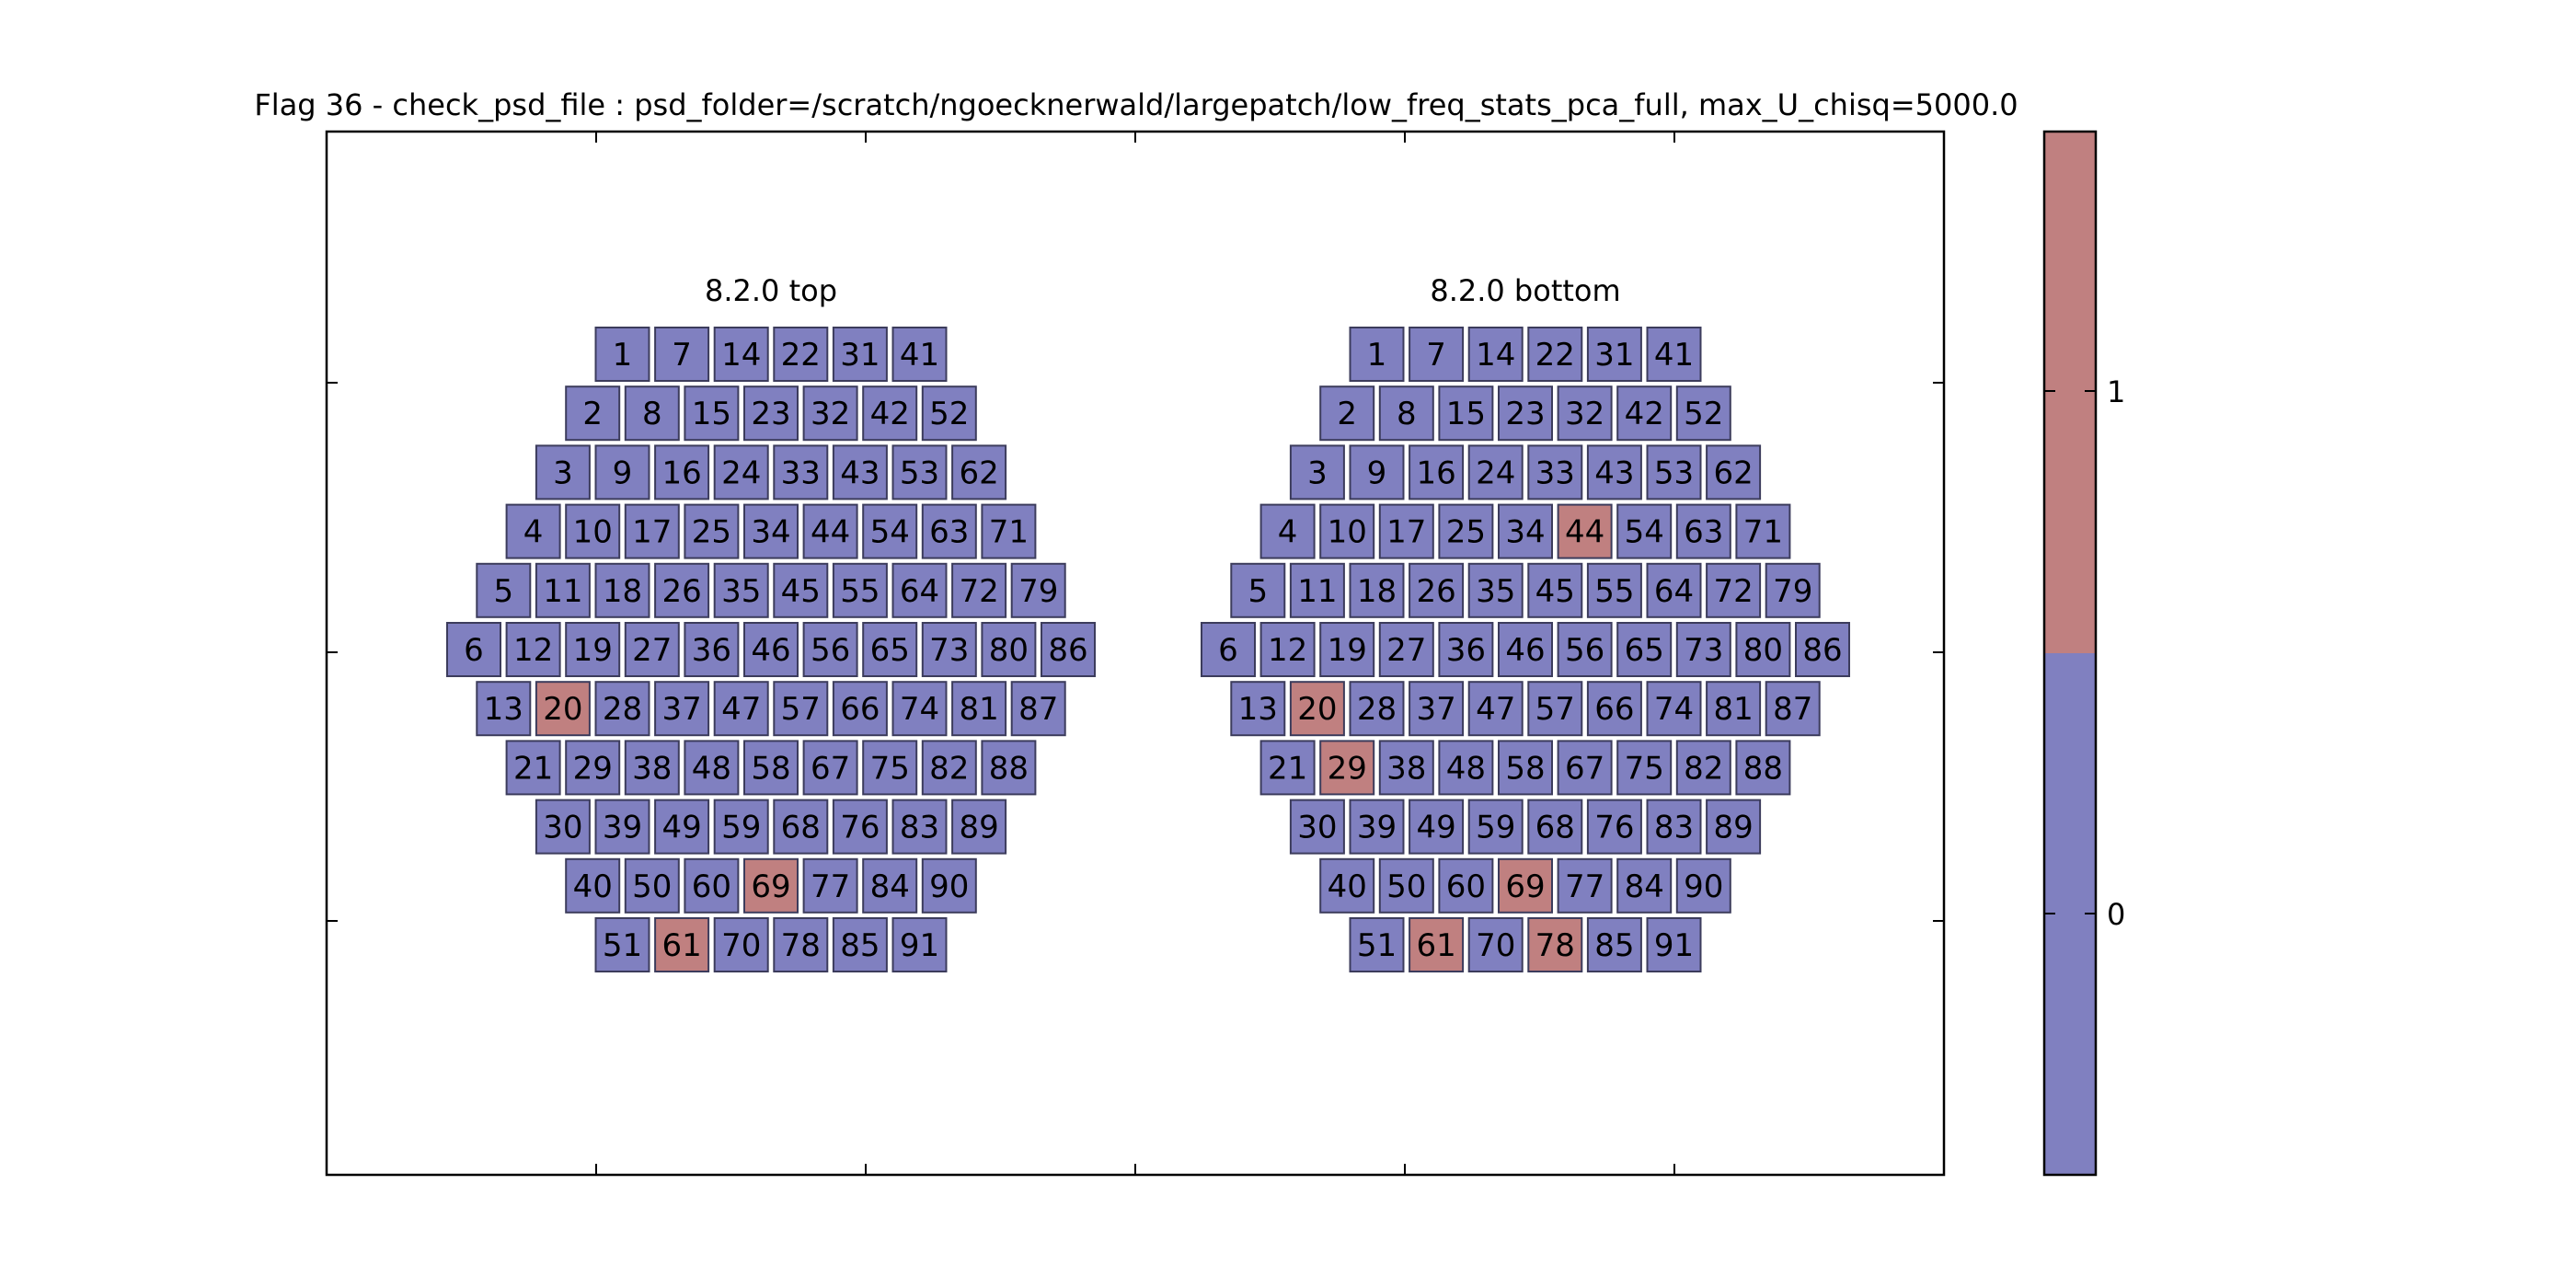  What do you see at coordinates (770, 886) in the screenshot?
I see `pixel-label: 69` at bounding box center [770, 886].